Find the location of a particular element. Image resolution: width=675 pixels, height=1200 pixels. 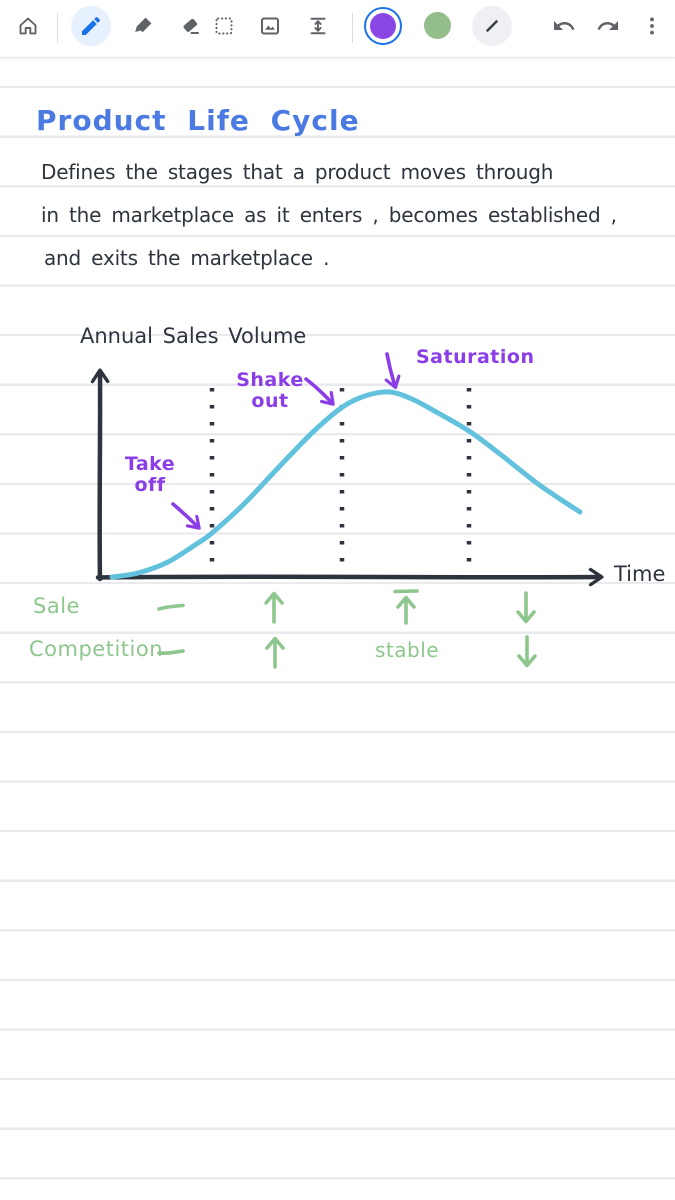

insert-space-button is located at coordinates (318, 26).